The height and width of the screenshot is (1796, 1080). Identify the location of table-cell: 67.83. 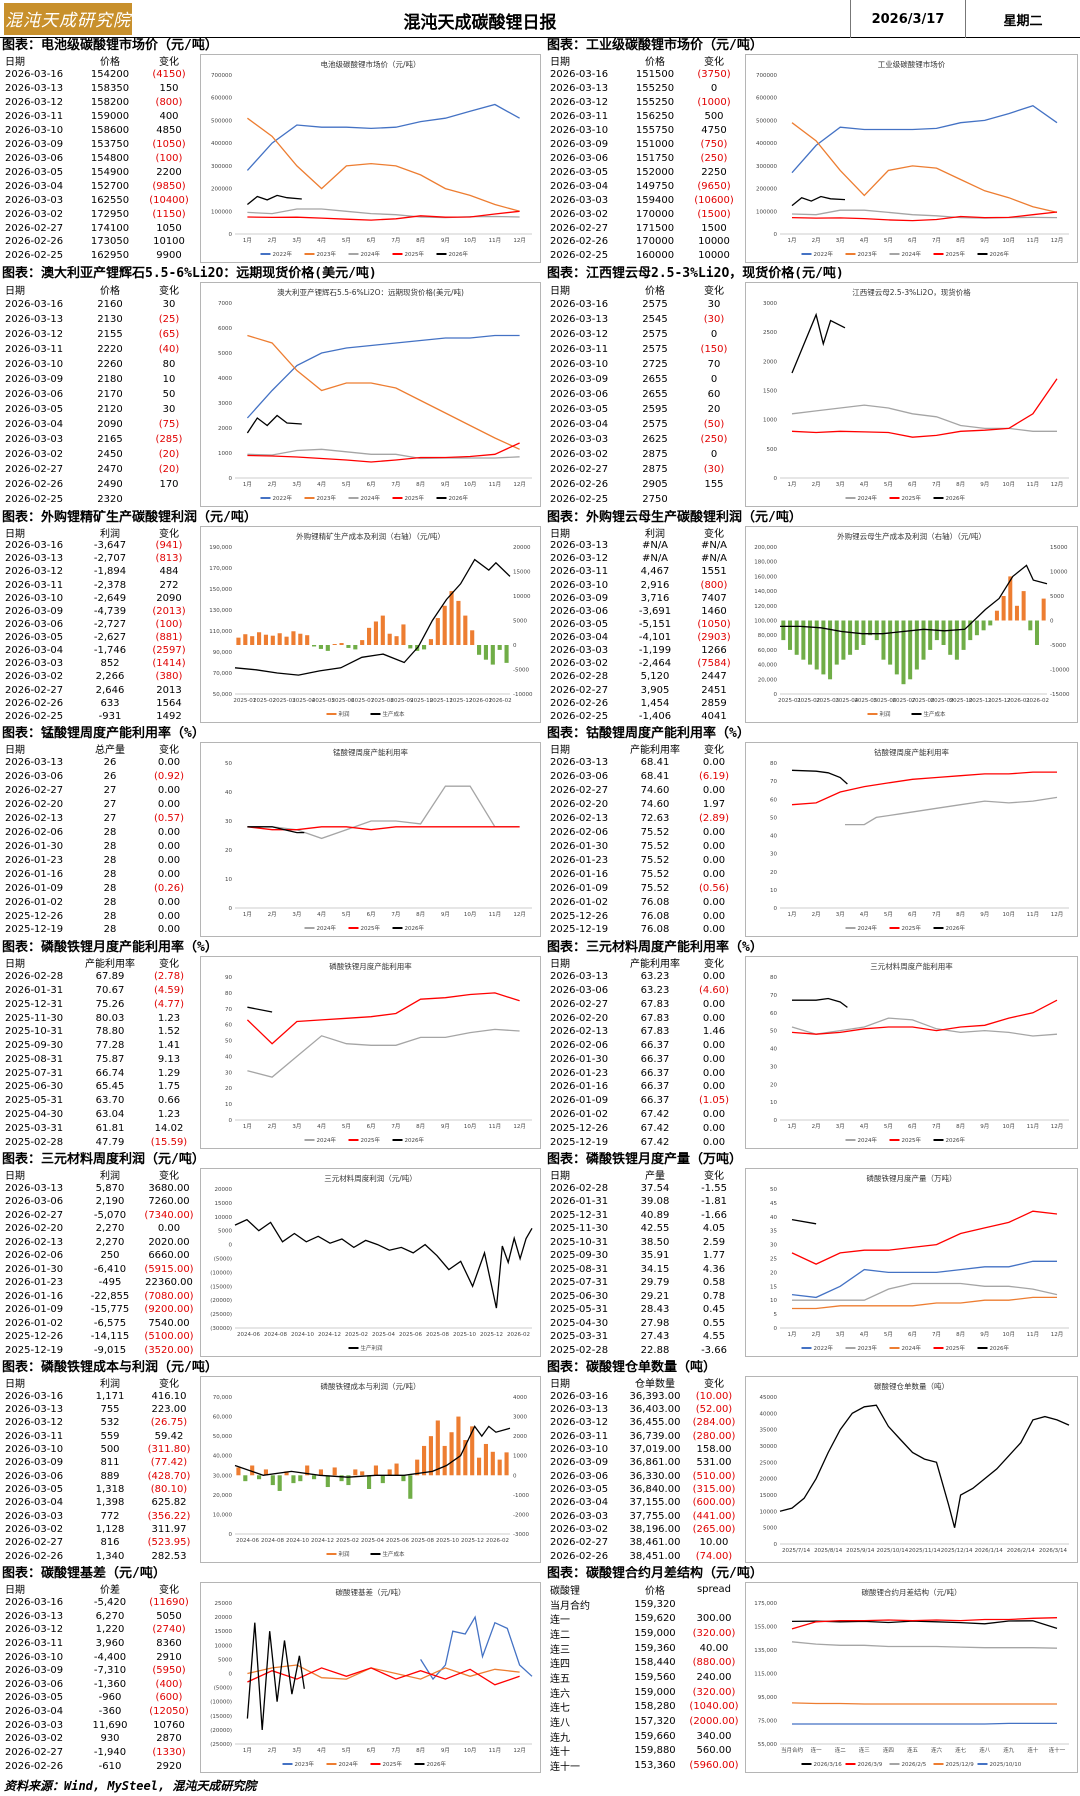
(655, 1004).